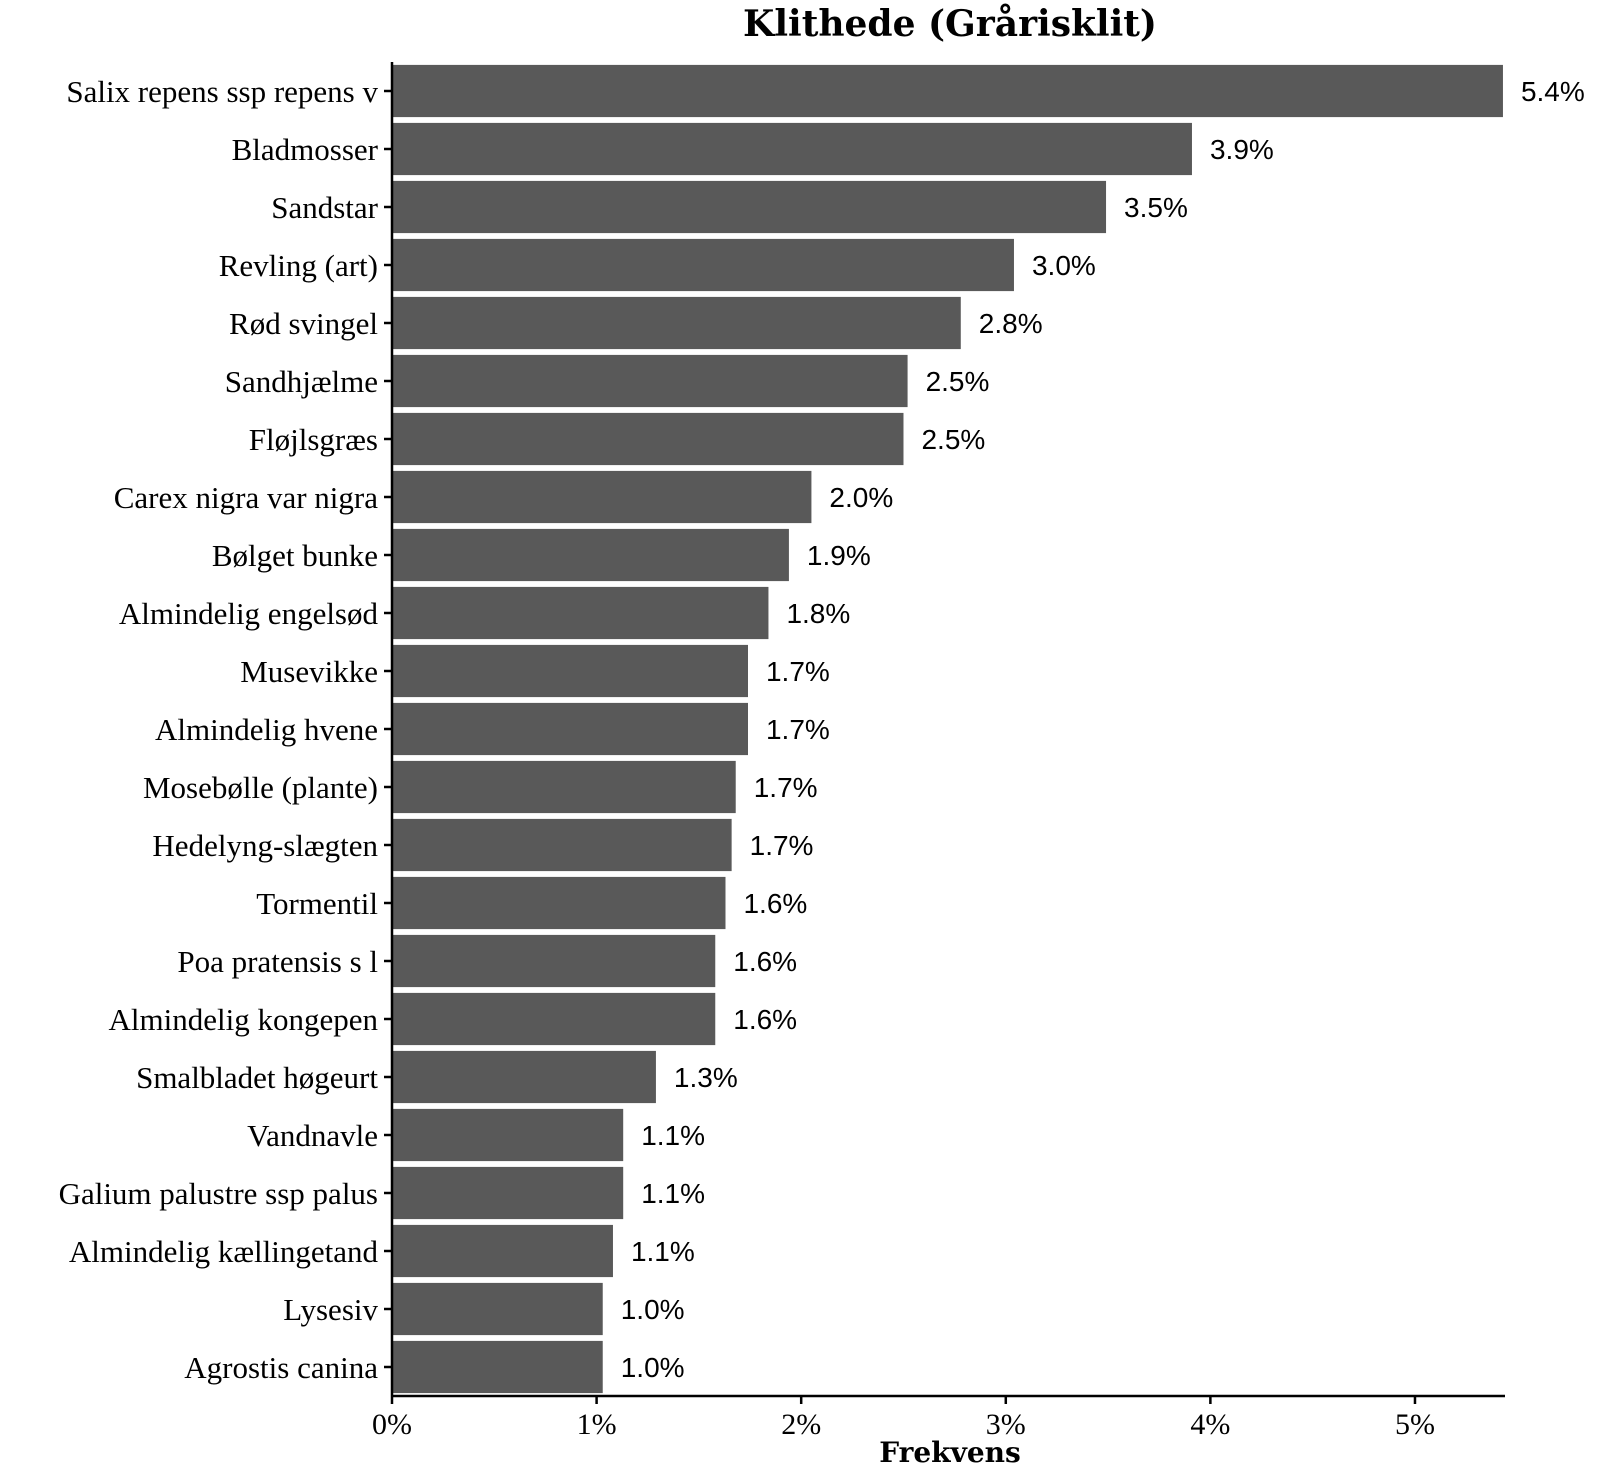 This screenshot has height=1472, width=1600. What do you see at coordinates (1064, 265) in the screenshot?
I see `value-label: 3.0%` at bounding box center [1064, 265].